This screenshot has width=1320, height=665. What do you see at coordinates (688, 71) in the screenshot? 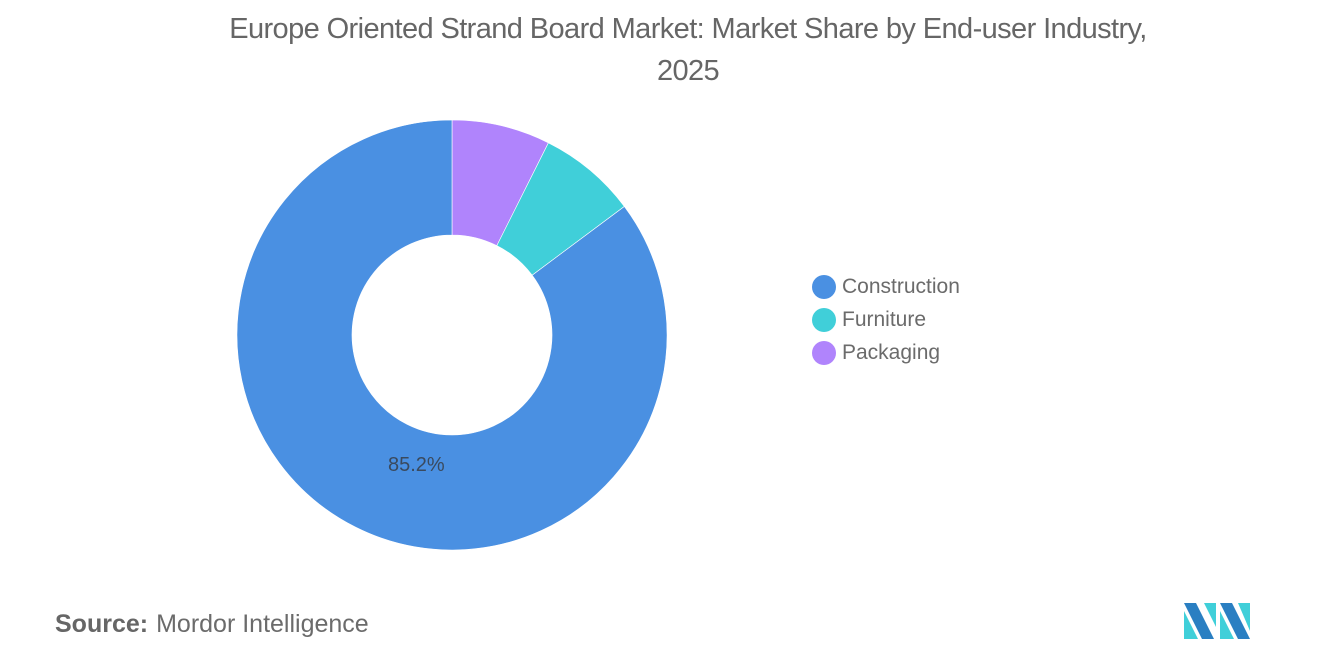
I see `chart-title-line-2: 2025` at bounding box center [688, 71].